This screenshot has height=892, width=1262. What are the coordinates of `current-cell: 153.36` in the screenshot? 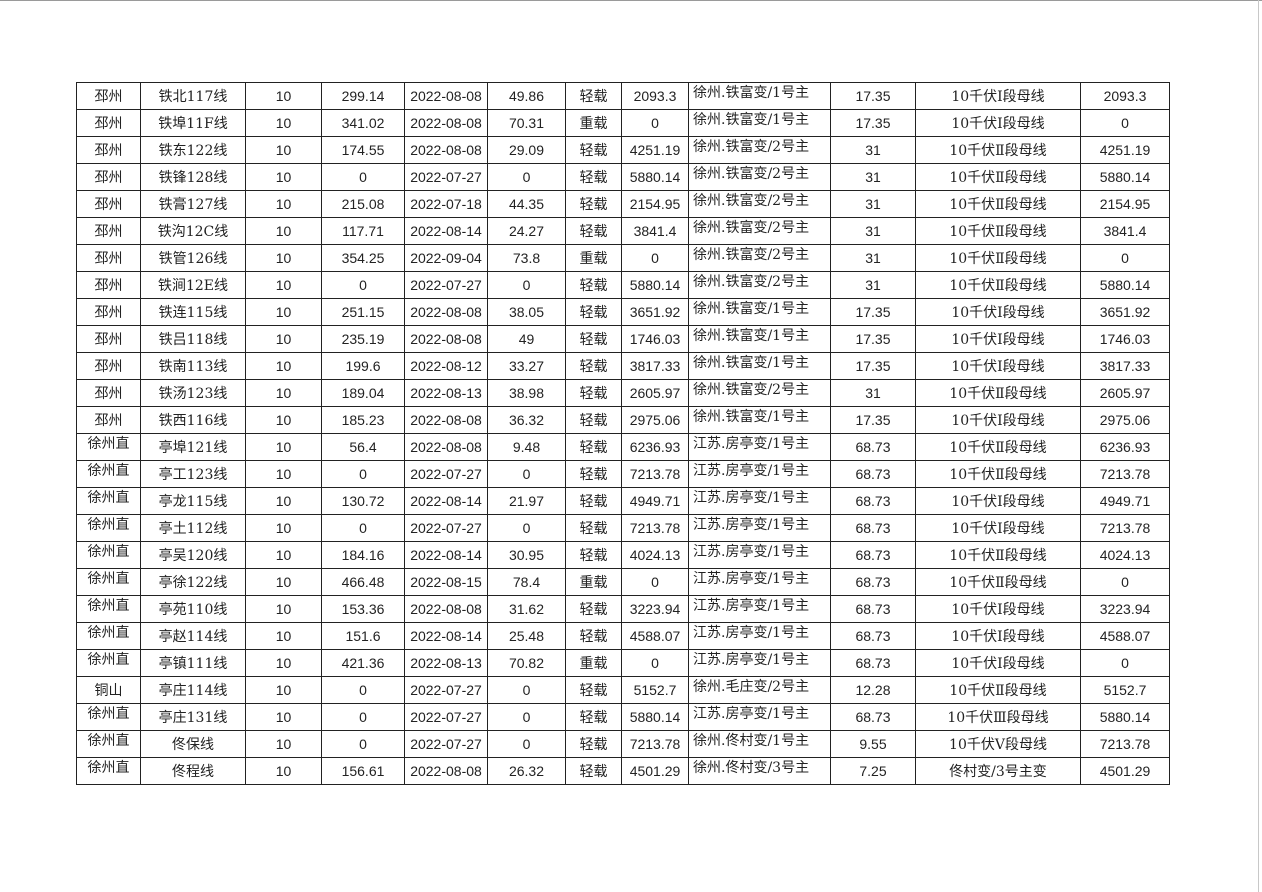 It's located at (363, 609).